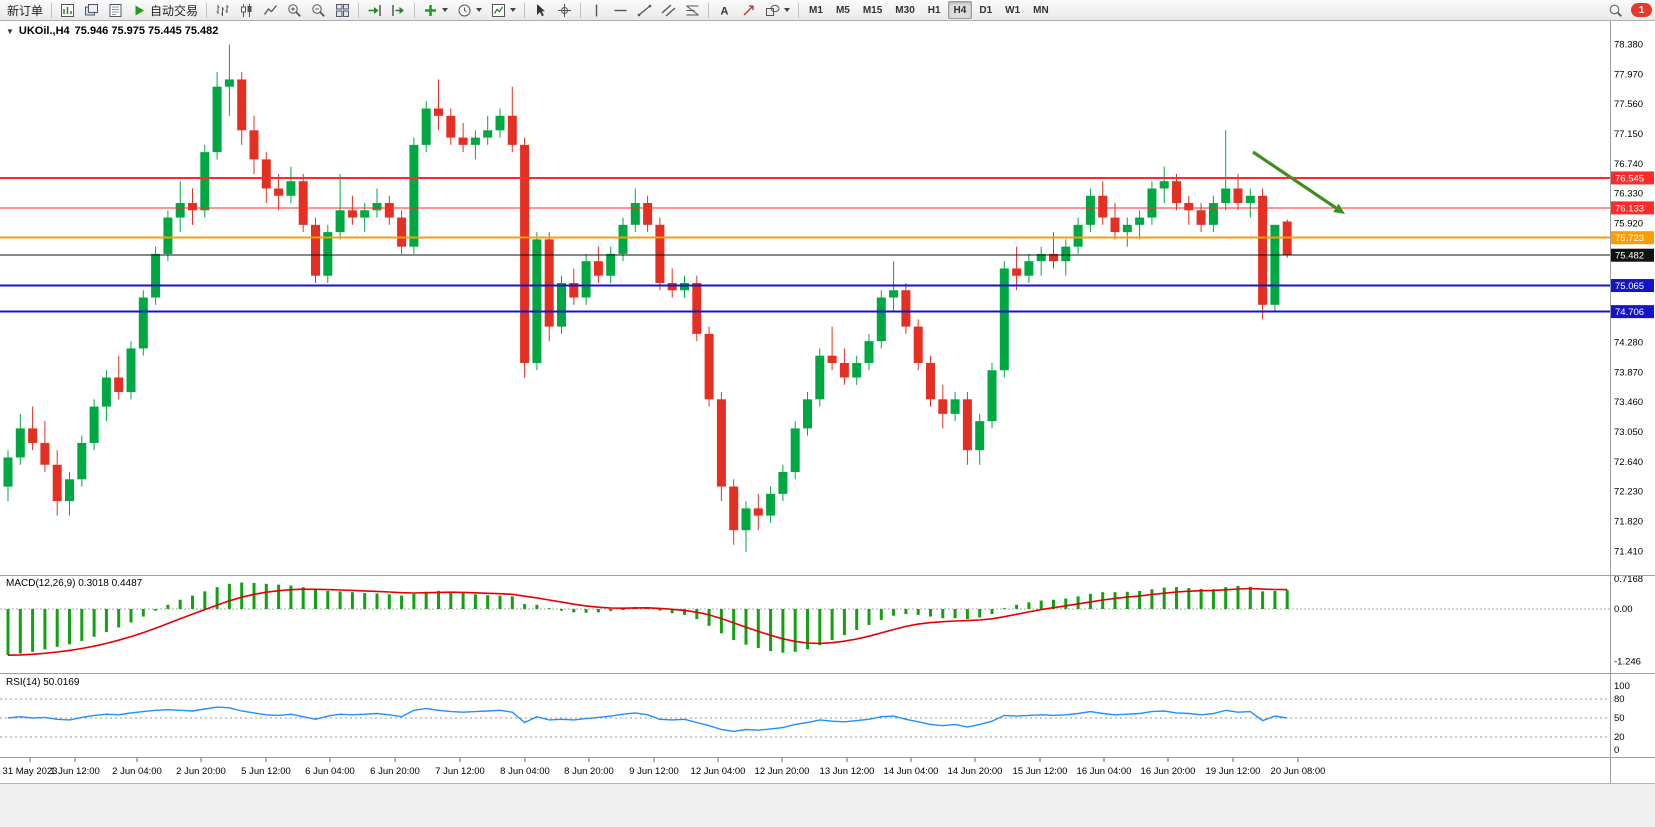  Describe the element at coordinates (1628, 579) in the screenshot. I see `macd-tick-label: 0.7168` at that location.